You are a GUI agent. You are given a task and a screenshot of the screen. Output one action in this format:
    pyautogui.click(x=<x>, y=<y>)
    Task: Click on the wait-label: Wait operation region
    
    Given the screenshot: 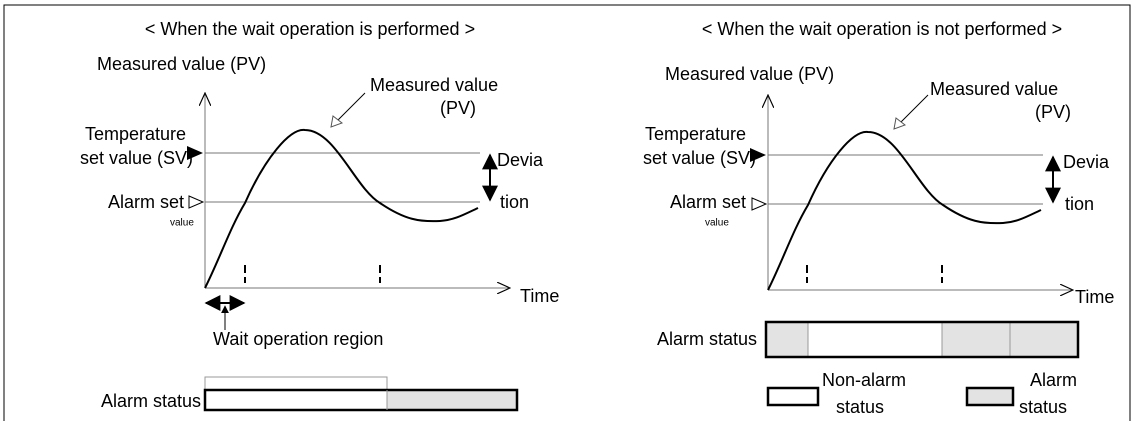 What is the action you would take?
    pyautogui.click(x=298, y=339)
    